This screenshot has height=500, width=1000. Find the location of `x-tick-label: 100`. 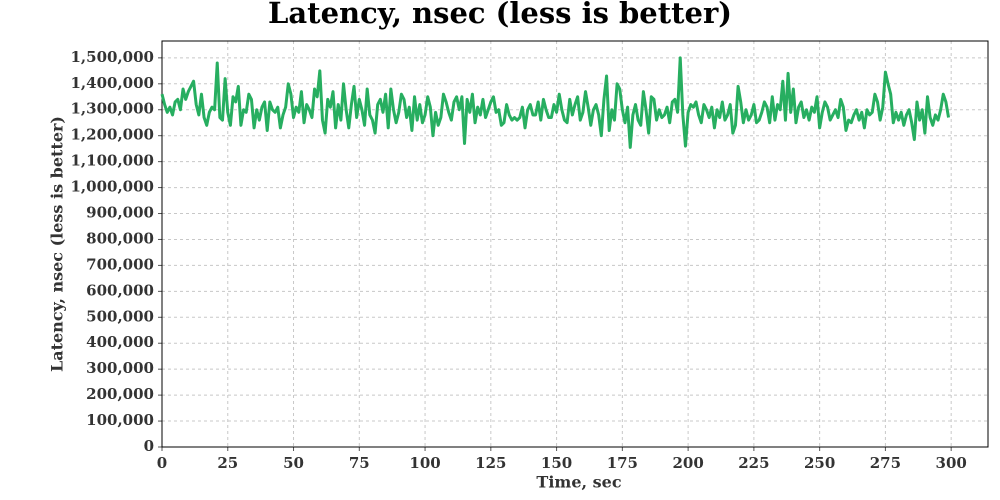

x-tick-label: 100 is located at coordinates (424, 463).